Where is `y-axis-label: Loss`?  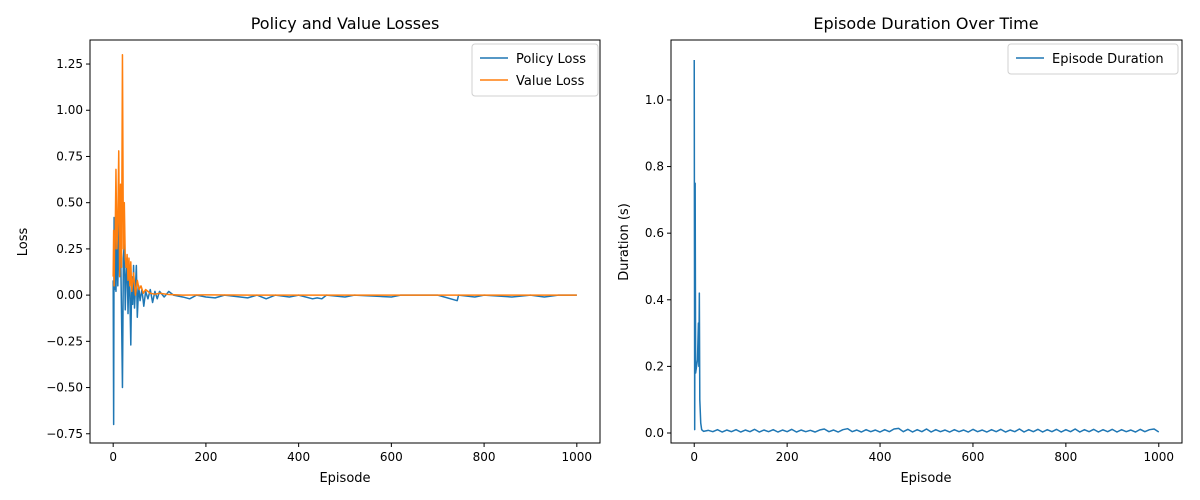 y-axis-label: Loss is located at coordinates (23, 242).